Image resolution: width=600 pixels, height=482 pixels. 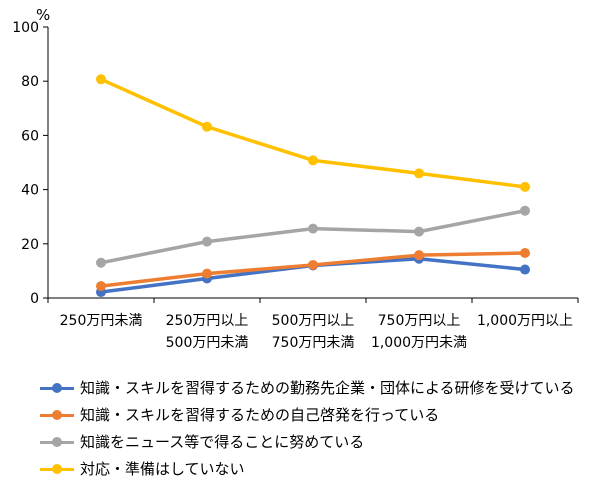 I want to click on legend-label: 知識・スキルを習得するための自己啓発を行っている, so click(x=260, y=415).